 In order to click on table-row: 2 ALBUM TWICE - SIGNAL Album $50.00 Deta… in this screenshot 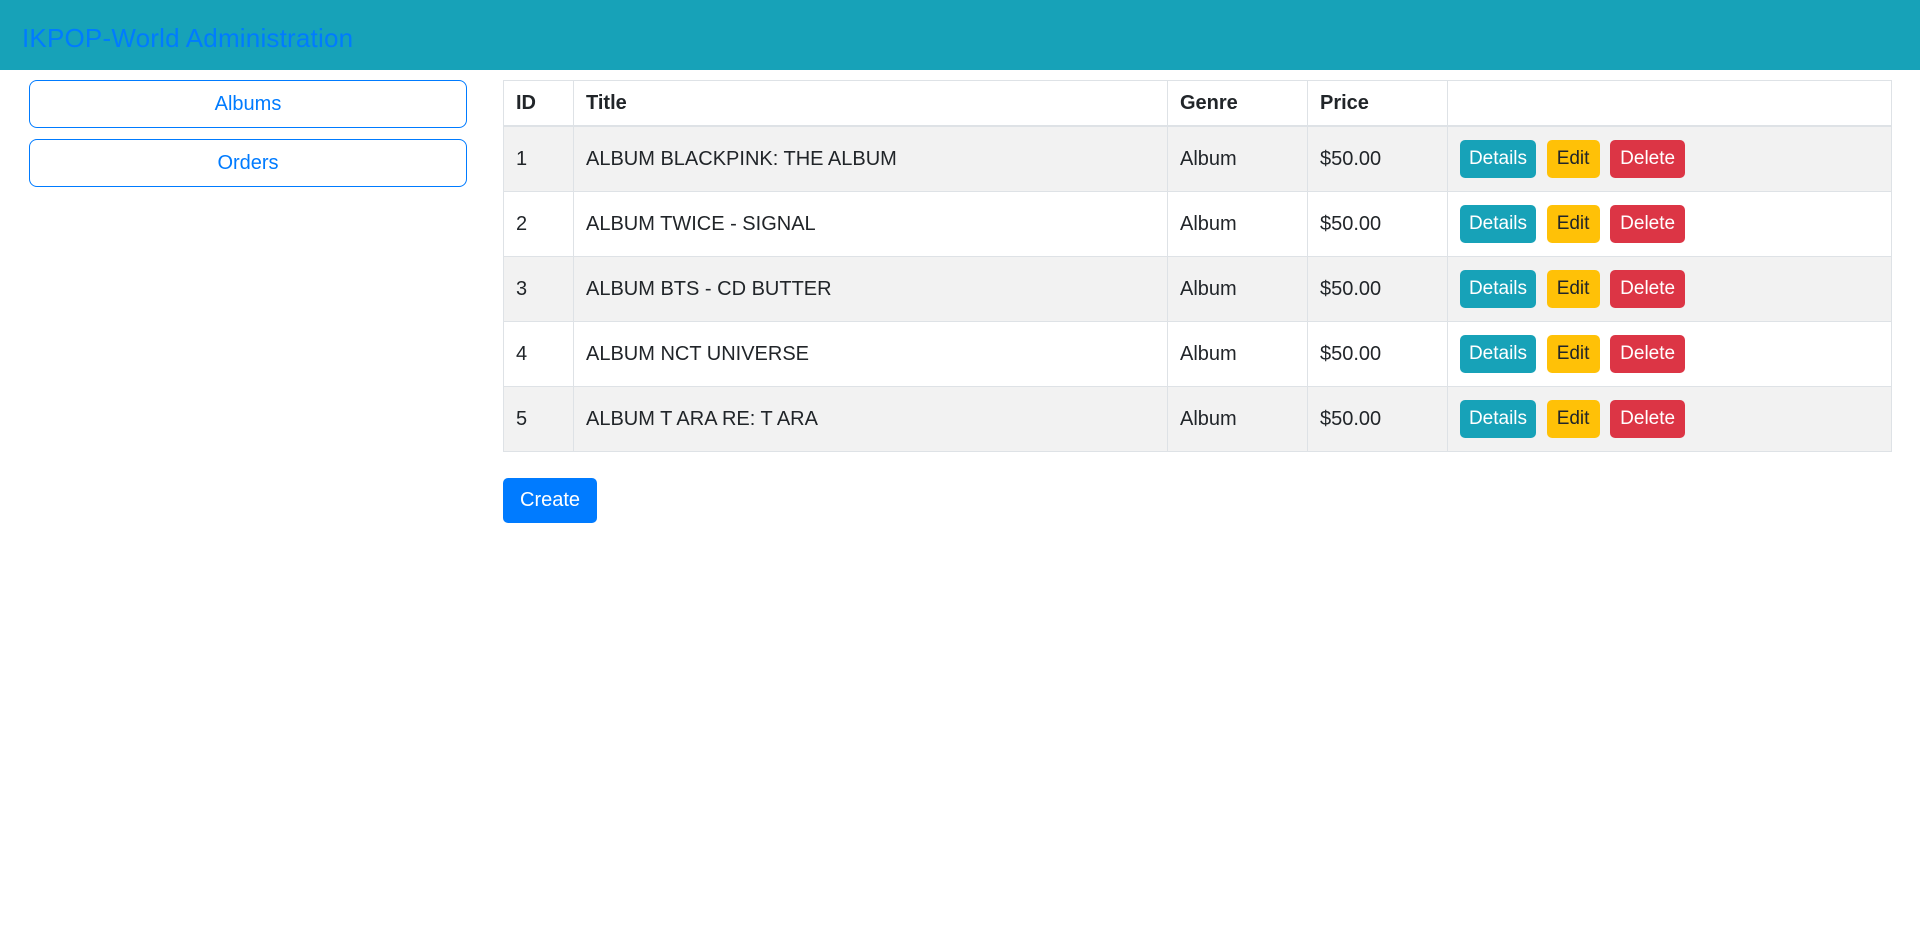, I will do `click(1197, 224)`.